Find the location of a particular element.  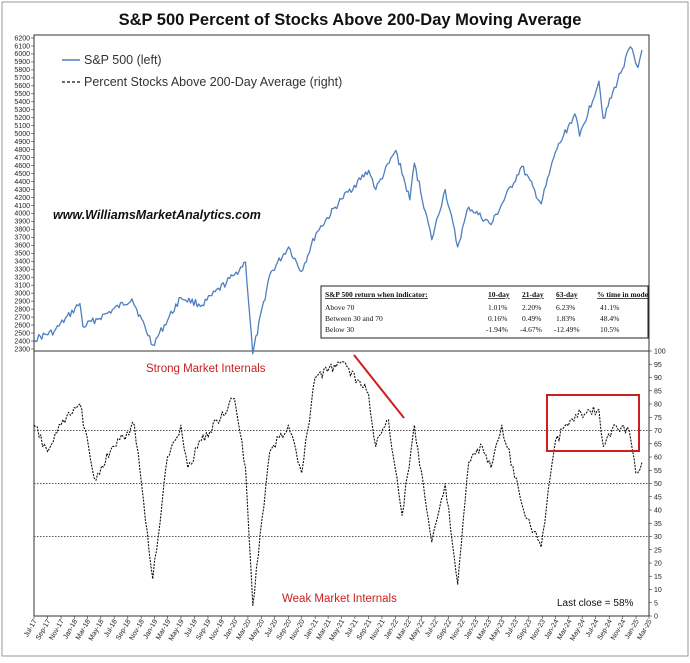

reference-lines is located at coordinates (341, 483).